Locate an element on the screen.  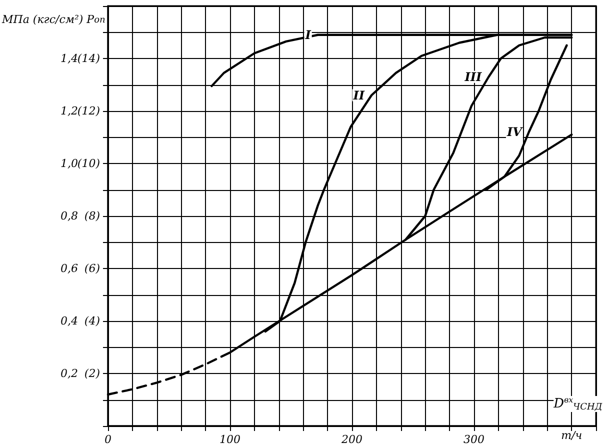
series-label: III is located at coordinates (473, 77).